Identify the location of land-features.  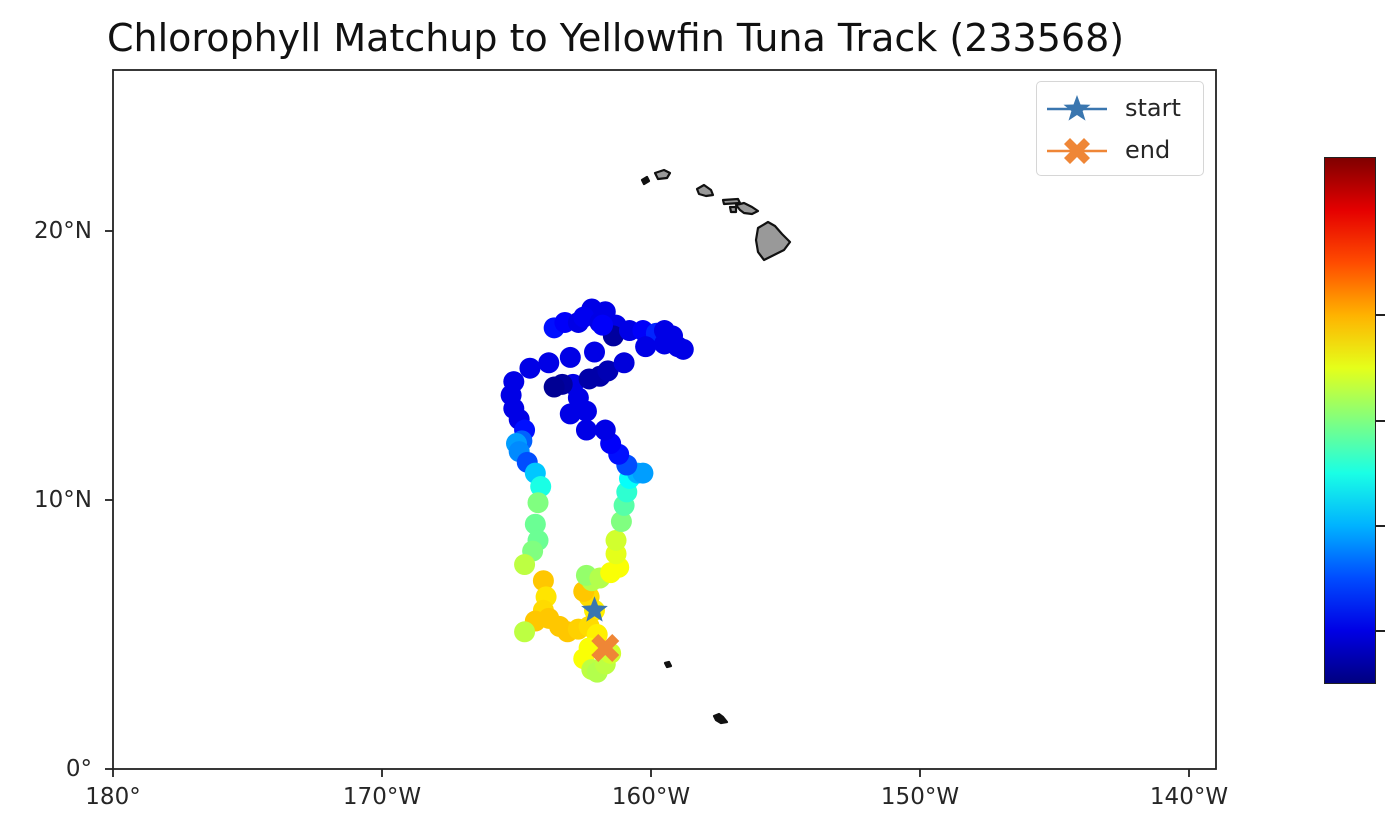
(716, 446).